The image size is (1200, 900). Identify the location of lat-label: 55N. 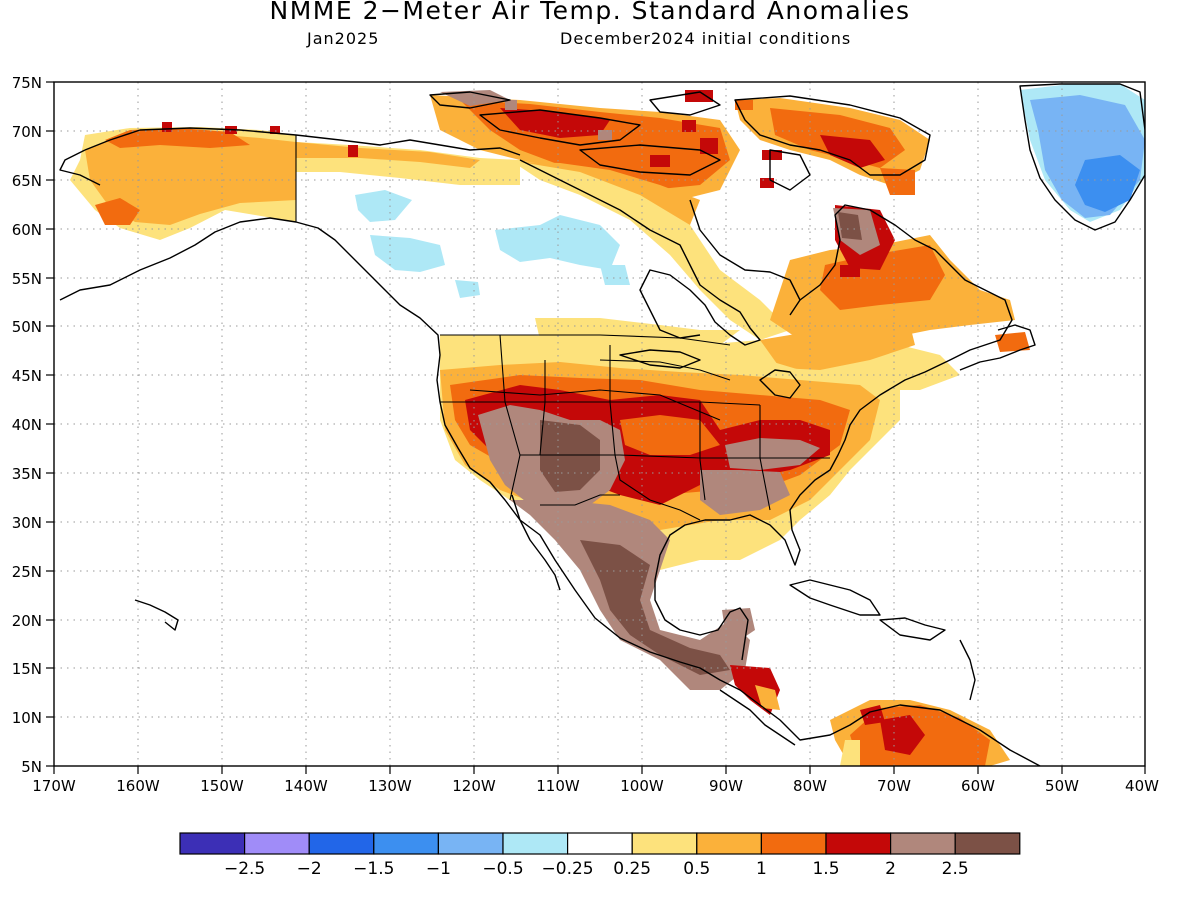
(27, 279).